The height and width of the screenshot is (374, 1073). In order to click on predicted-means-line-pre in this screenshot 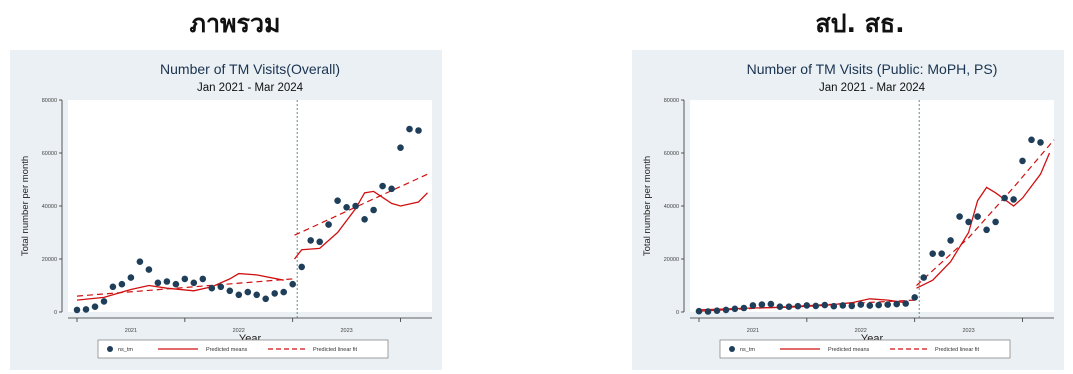, I will do `click(802, 304)`.